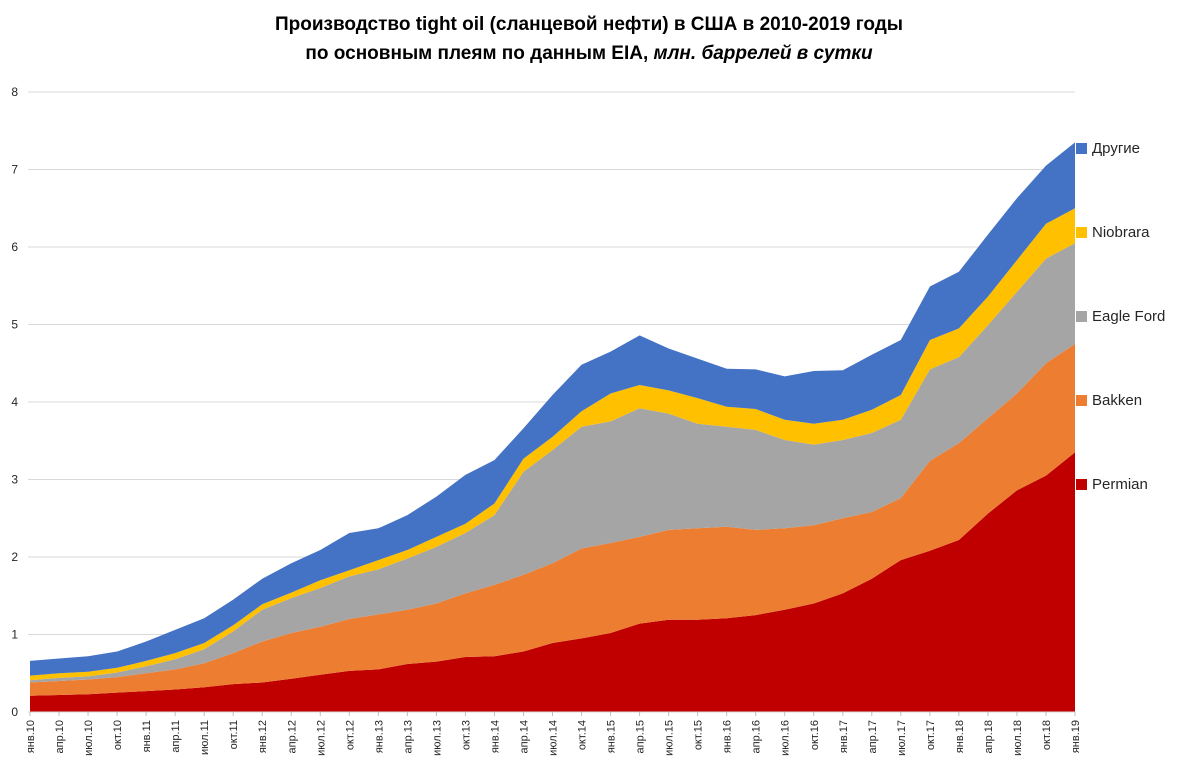 The image size is (1178, 772). I want to click on y-axis-tick-label: 3, so click(14, 480).